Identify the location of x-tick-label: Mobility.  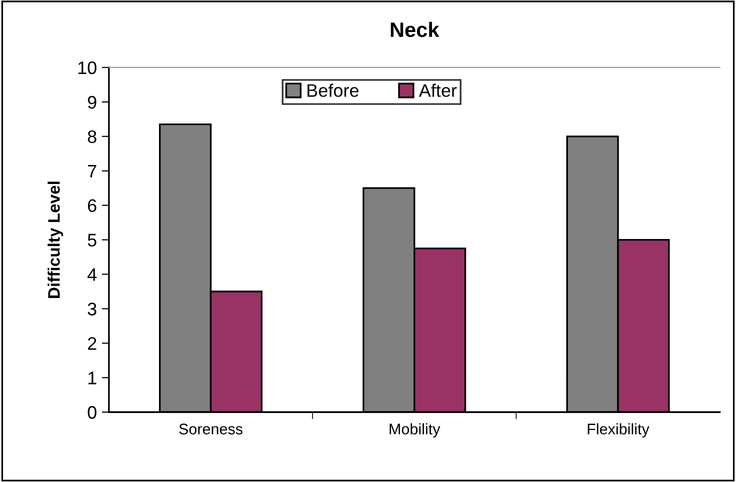
(415, 430).